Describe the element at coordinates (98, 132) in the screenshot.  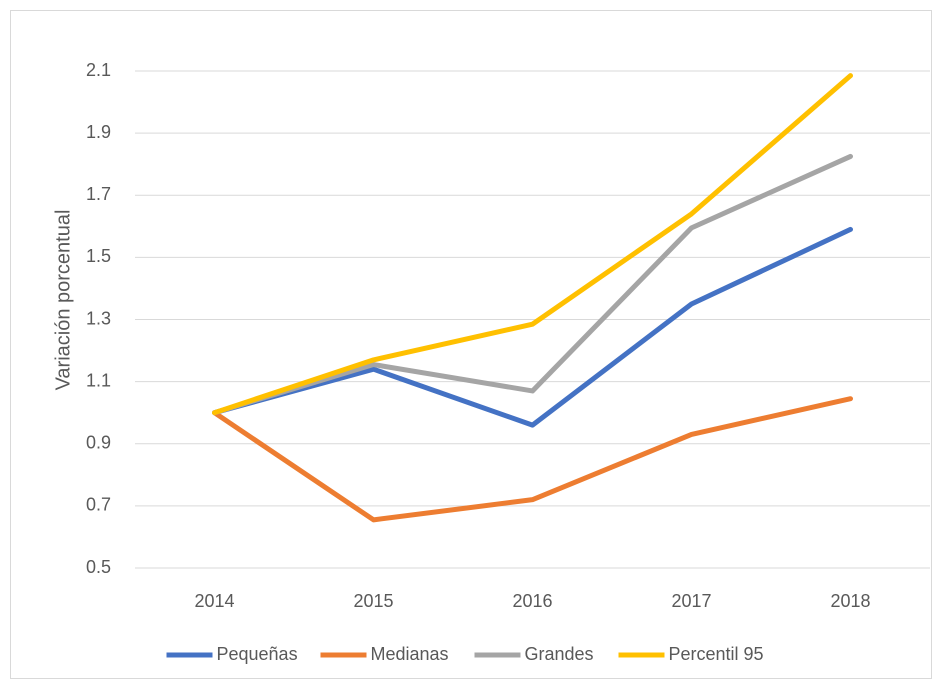
I see `y-tick-label: 1.9` at that location.